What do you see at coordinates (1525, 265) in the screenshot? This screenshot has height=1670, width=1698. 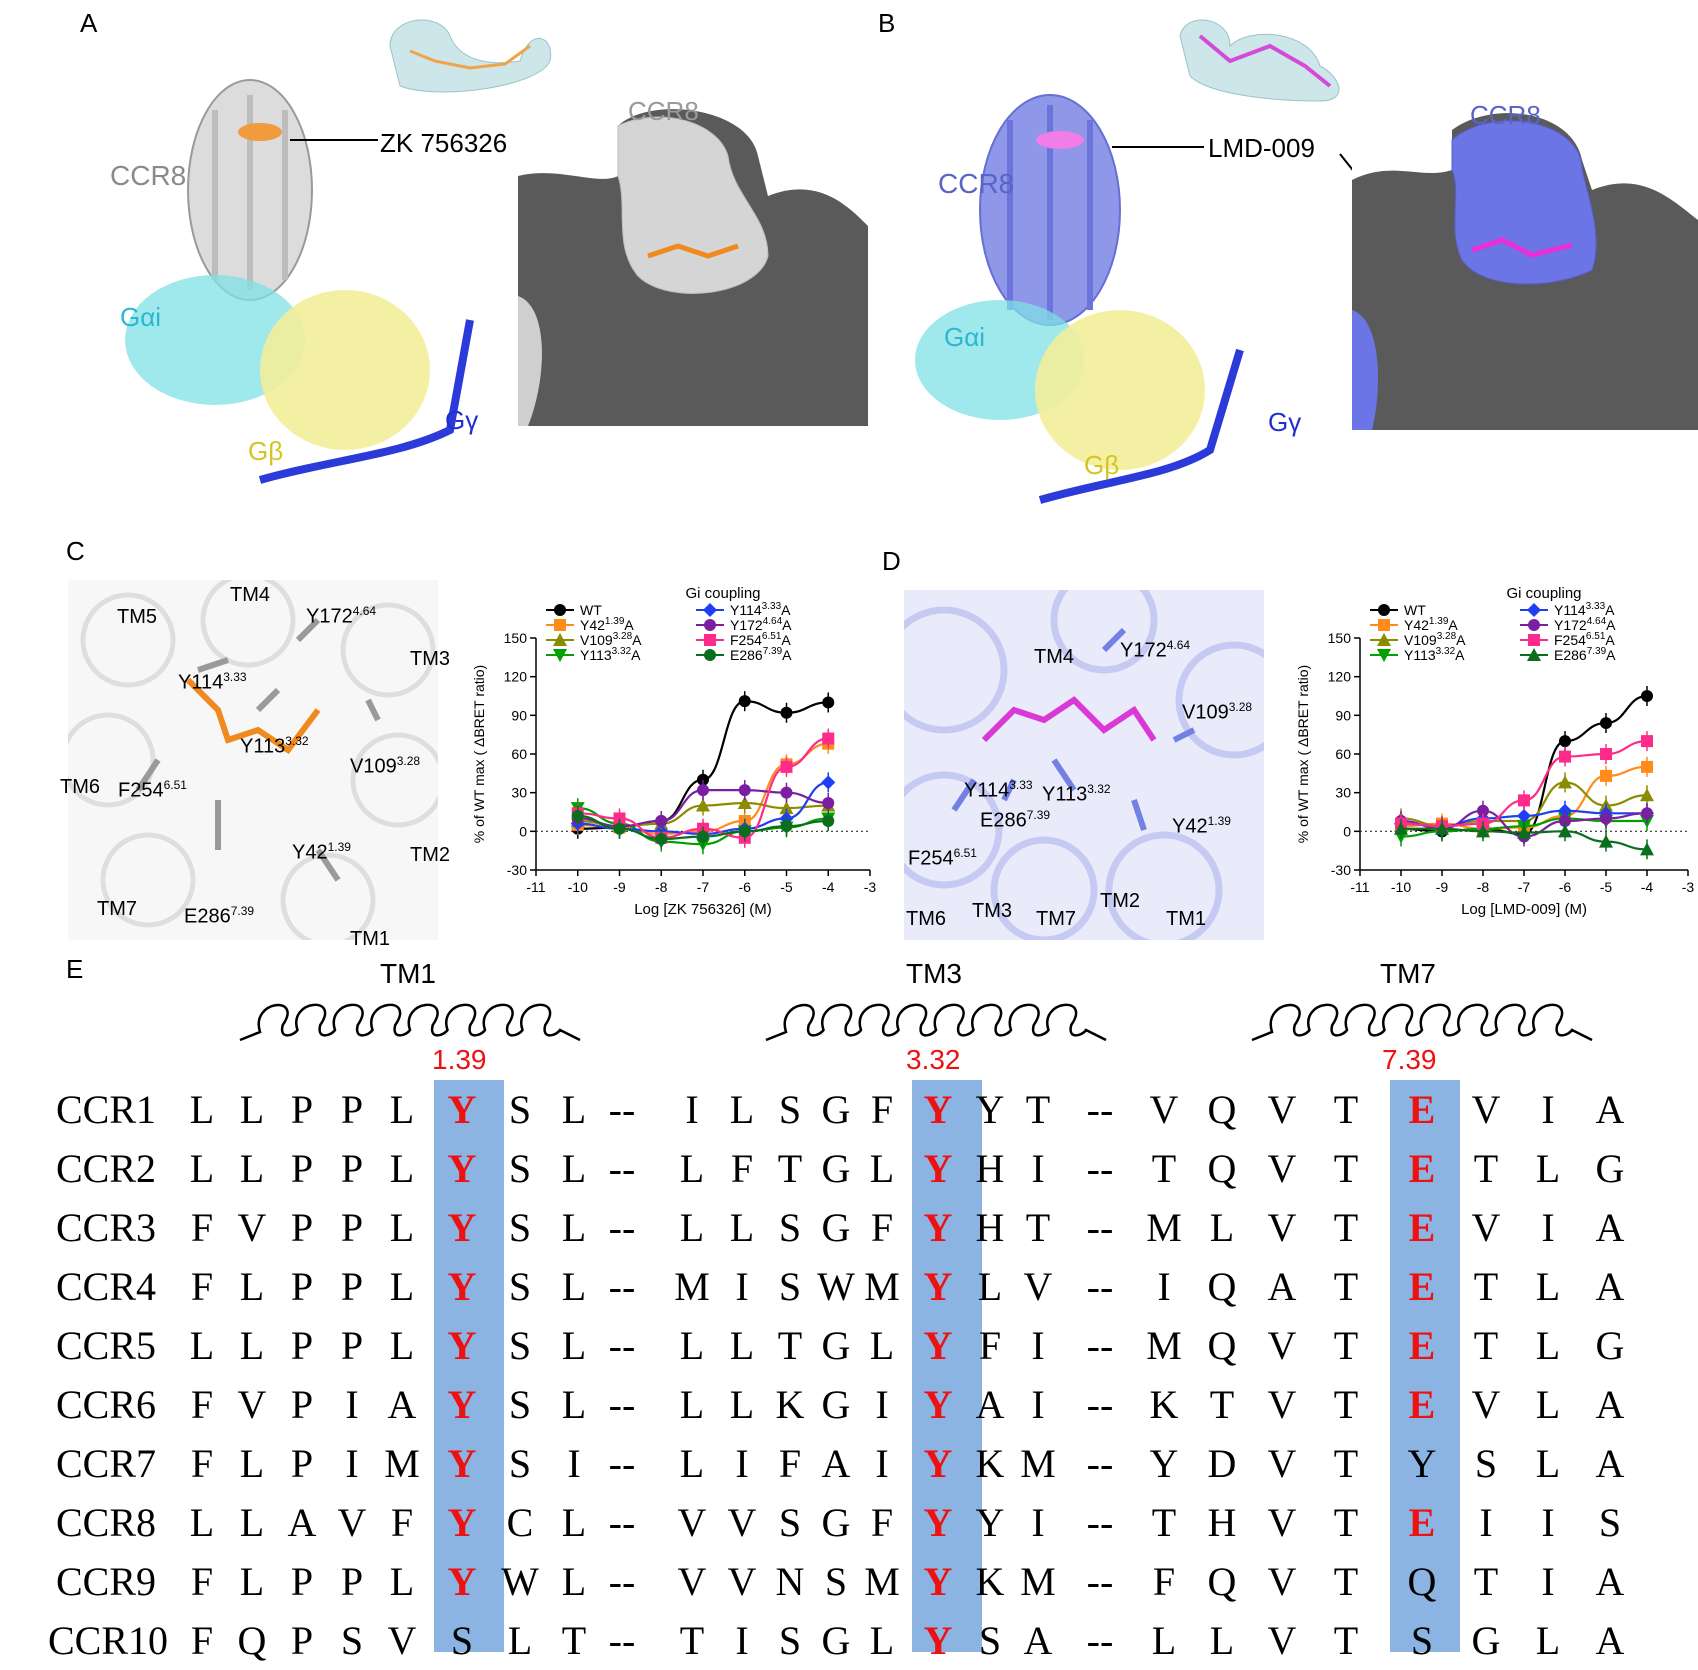 I see `panel-b-pocket-surface` at bounding box center [1525, 265].